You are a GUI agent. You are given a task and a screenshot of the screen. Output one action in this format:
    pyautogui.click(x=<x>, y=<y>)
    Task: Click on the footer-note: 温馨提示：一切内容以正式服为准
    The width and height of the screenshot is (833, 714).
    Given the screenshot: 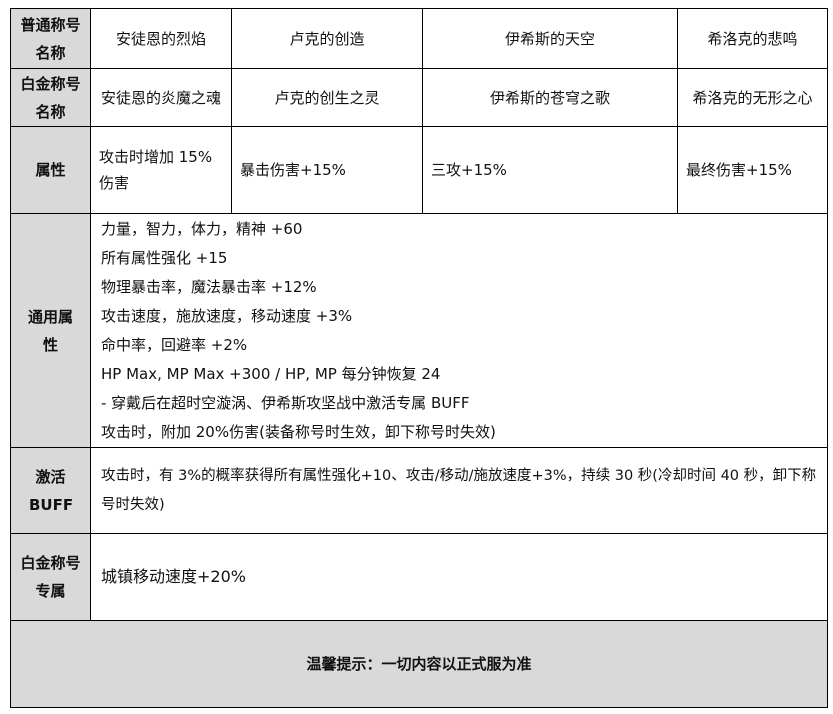 What is the action you would take?
    pyautogui.click(x=419, y=664)
    